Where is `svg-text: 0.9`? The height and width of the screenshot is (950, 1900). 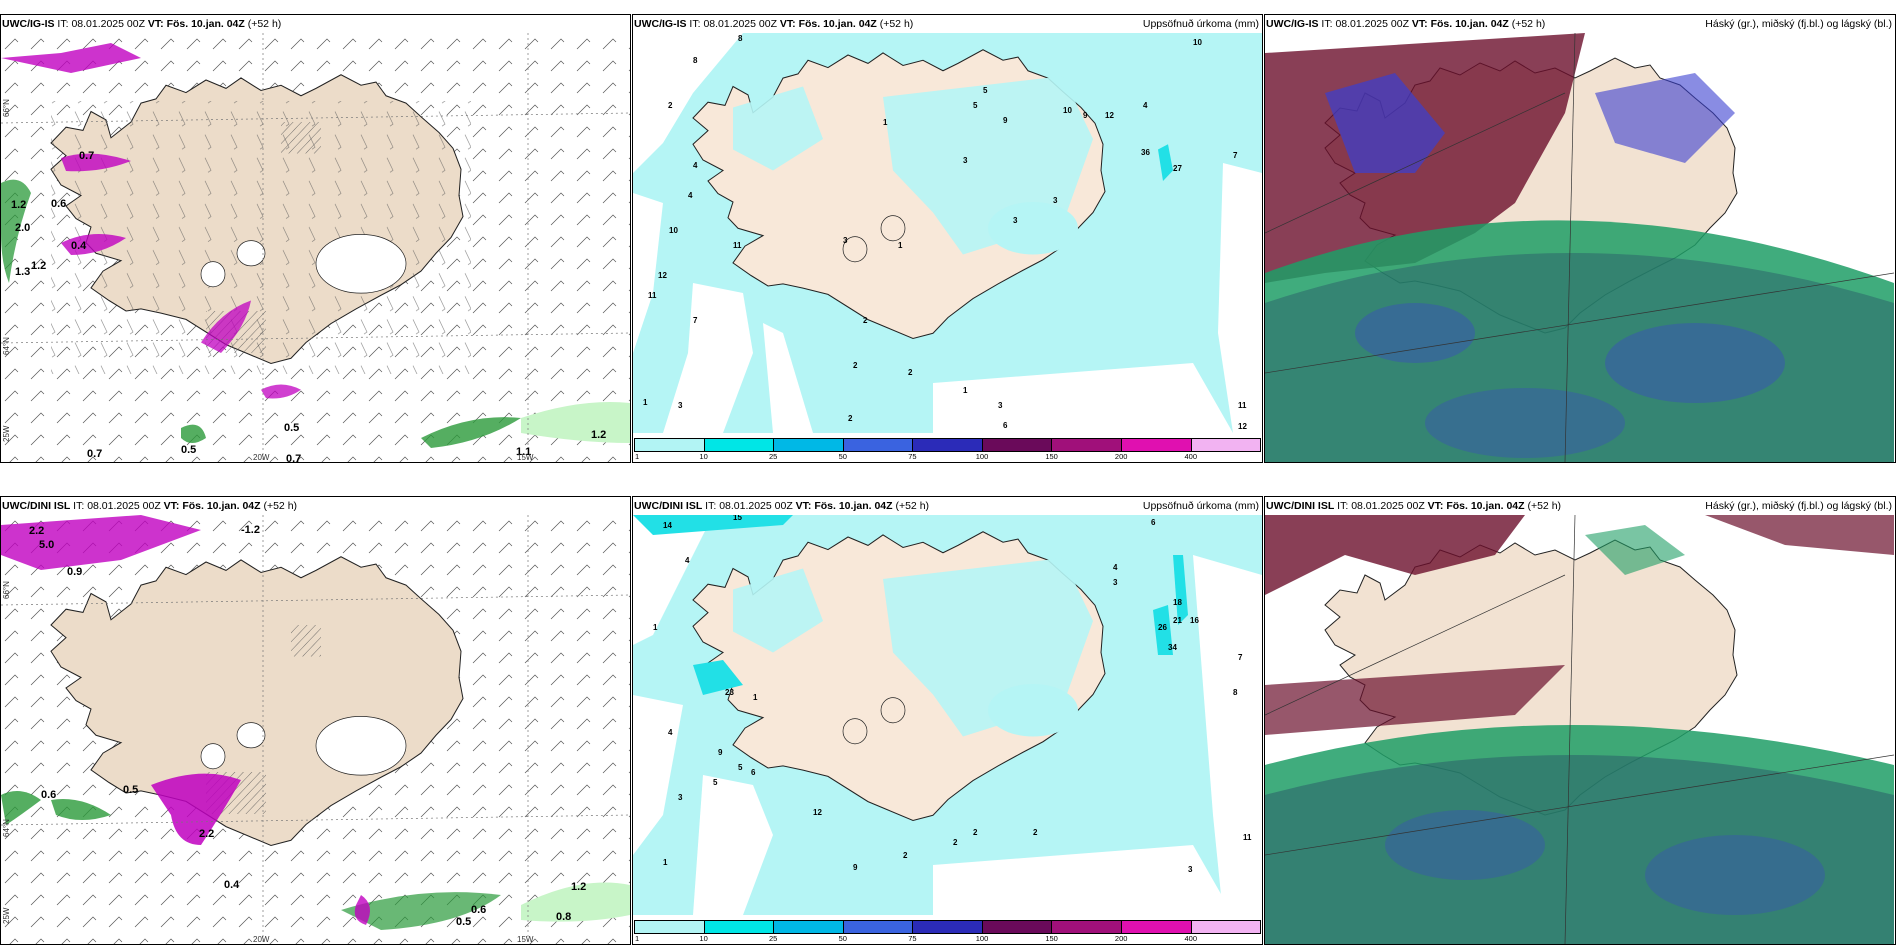
svg-text: 0.9 is located at coordinates (74, 572).